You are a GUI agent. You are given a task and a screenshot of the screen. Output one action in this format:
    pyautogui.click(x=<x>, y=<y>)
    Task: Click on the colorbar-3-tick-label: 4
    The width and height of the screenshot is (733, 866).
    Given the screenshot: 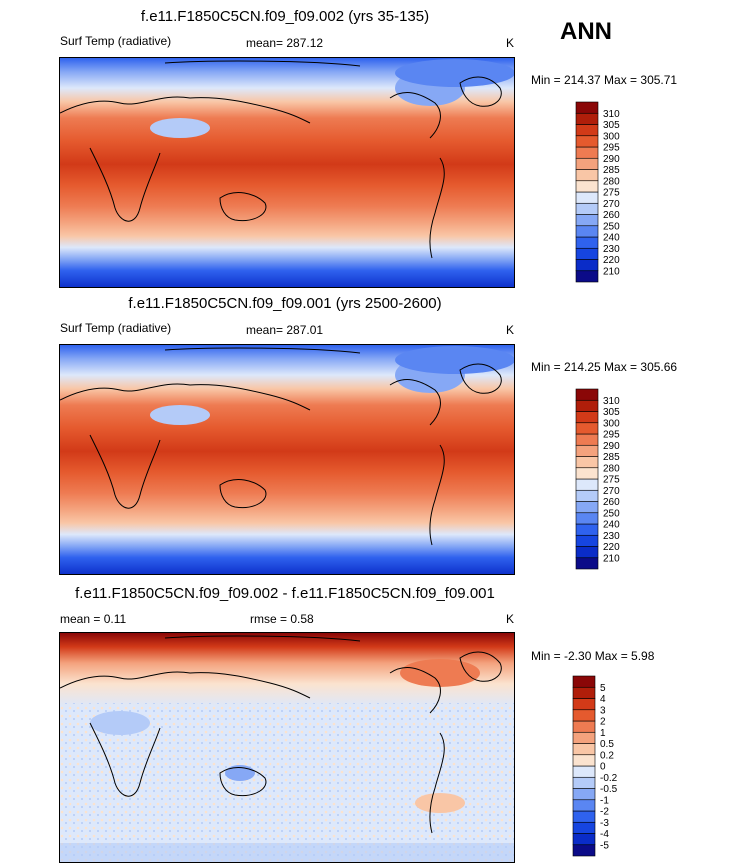 What is the action you would take?
    pyautogui.click(x=603, y=699)
    